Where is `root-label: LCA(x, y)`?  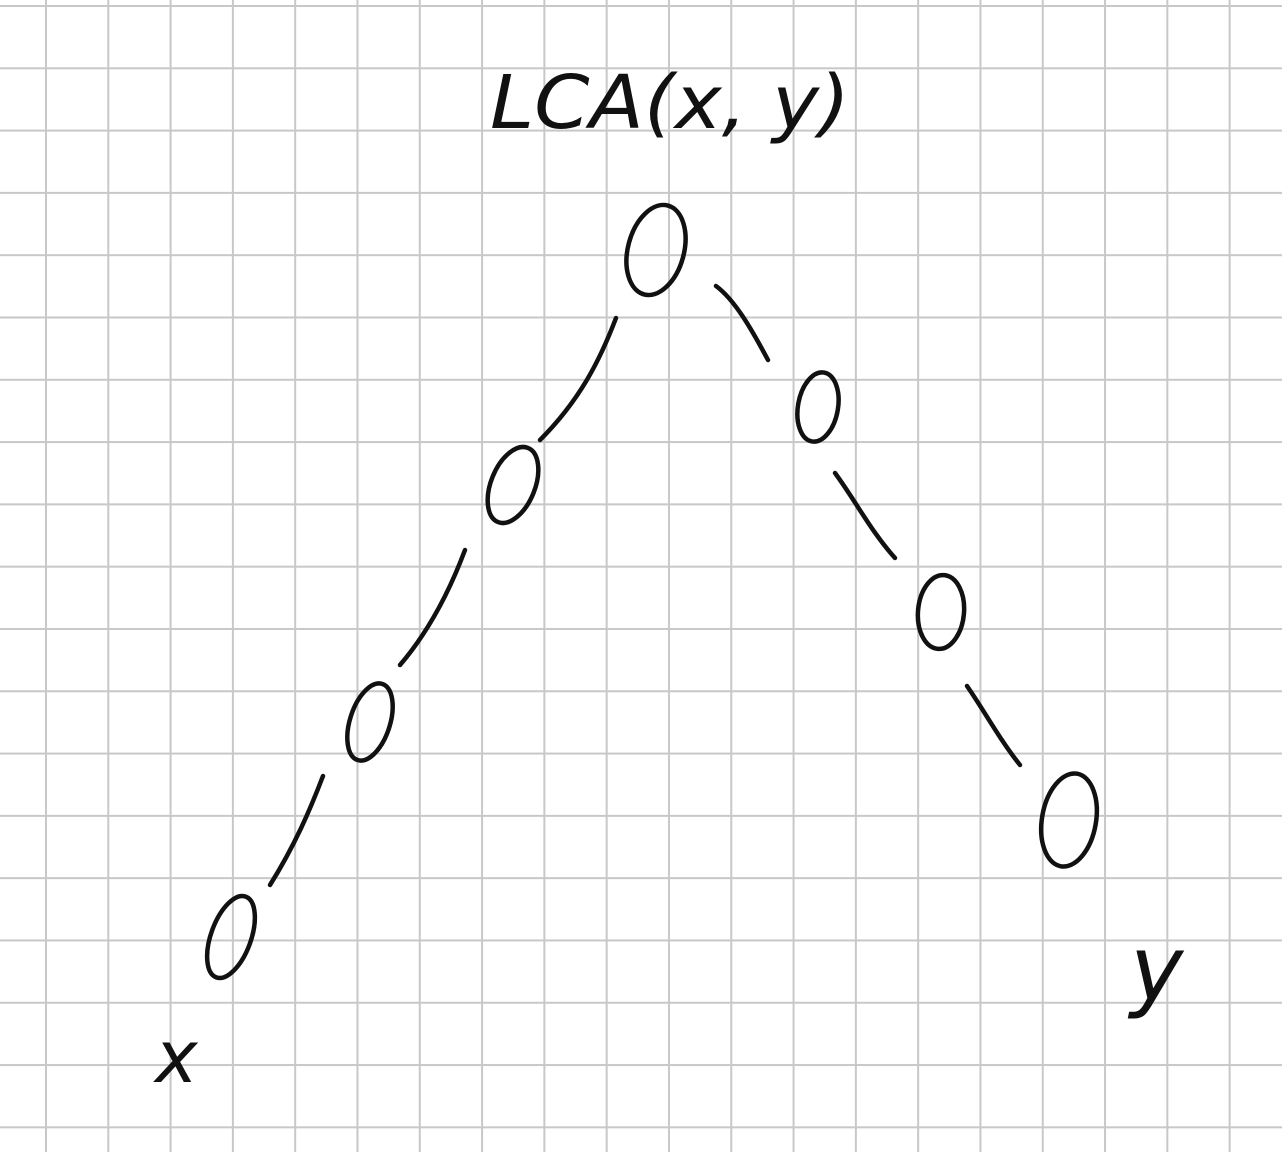 root-label: LCA(x, y) is located at coordinates (670, 103).